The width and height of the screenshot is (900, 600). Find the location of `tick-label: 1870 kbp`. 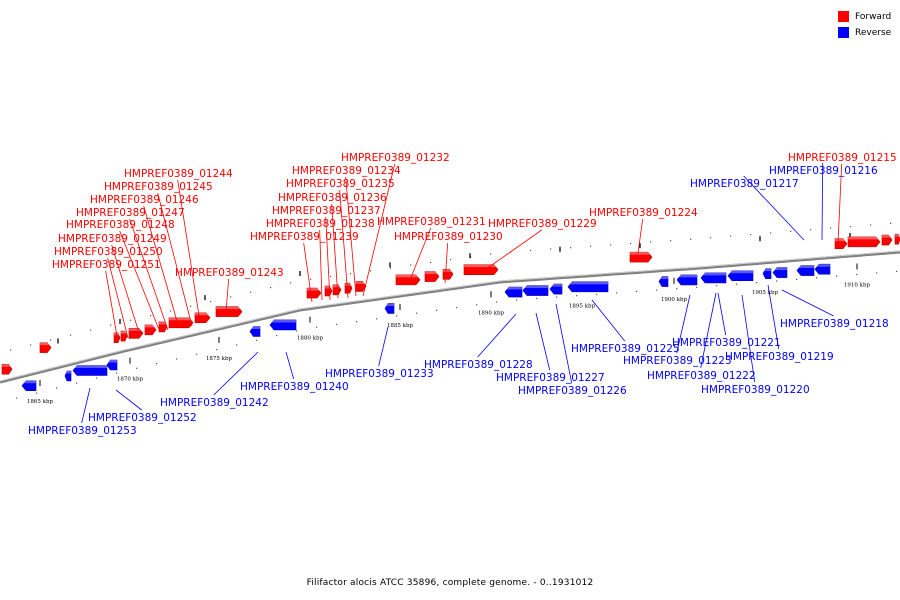

tick-label: 1870 kbp is located at coordinates (130, 380).